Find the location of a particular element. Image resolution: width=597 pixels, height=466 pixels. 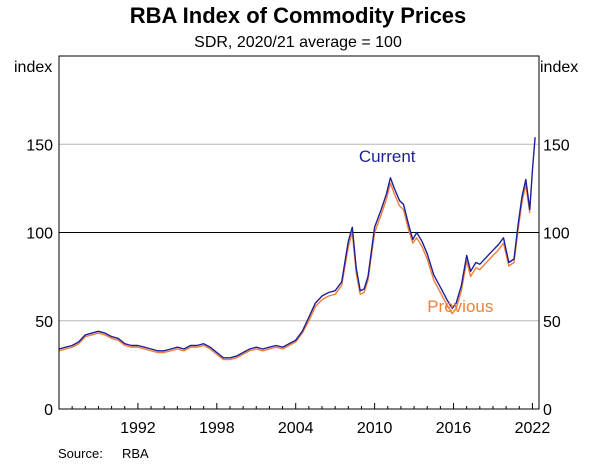

y-tick-left-100: 100 is located at coordinates (39, 234).